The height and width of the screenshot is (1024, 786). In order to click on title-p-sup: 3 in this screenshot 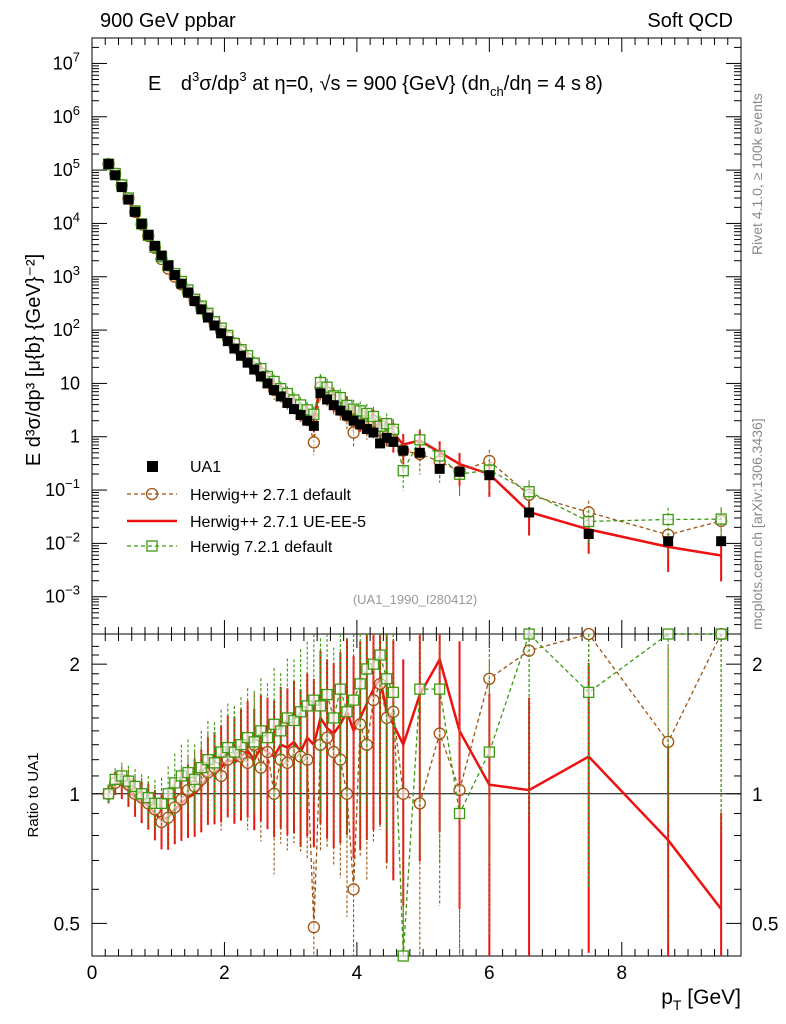, I will do `click(242, 76)`.